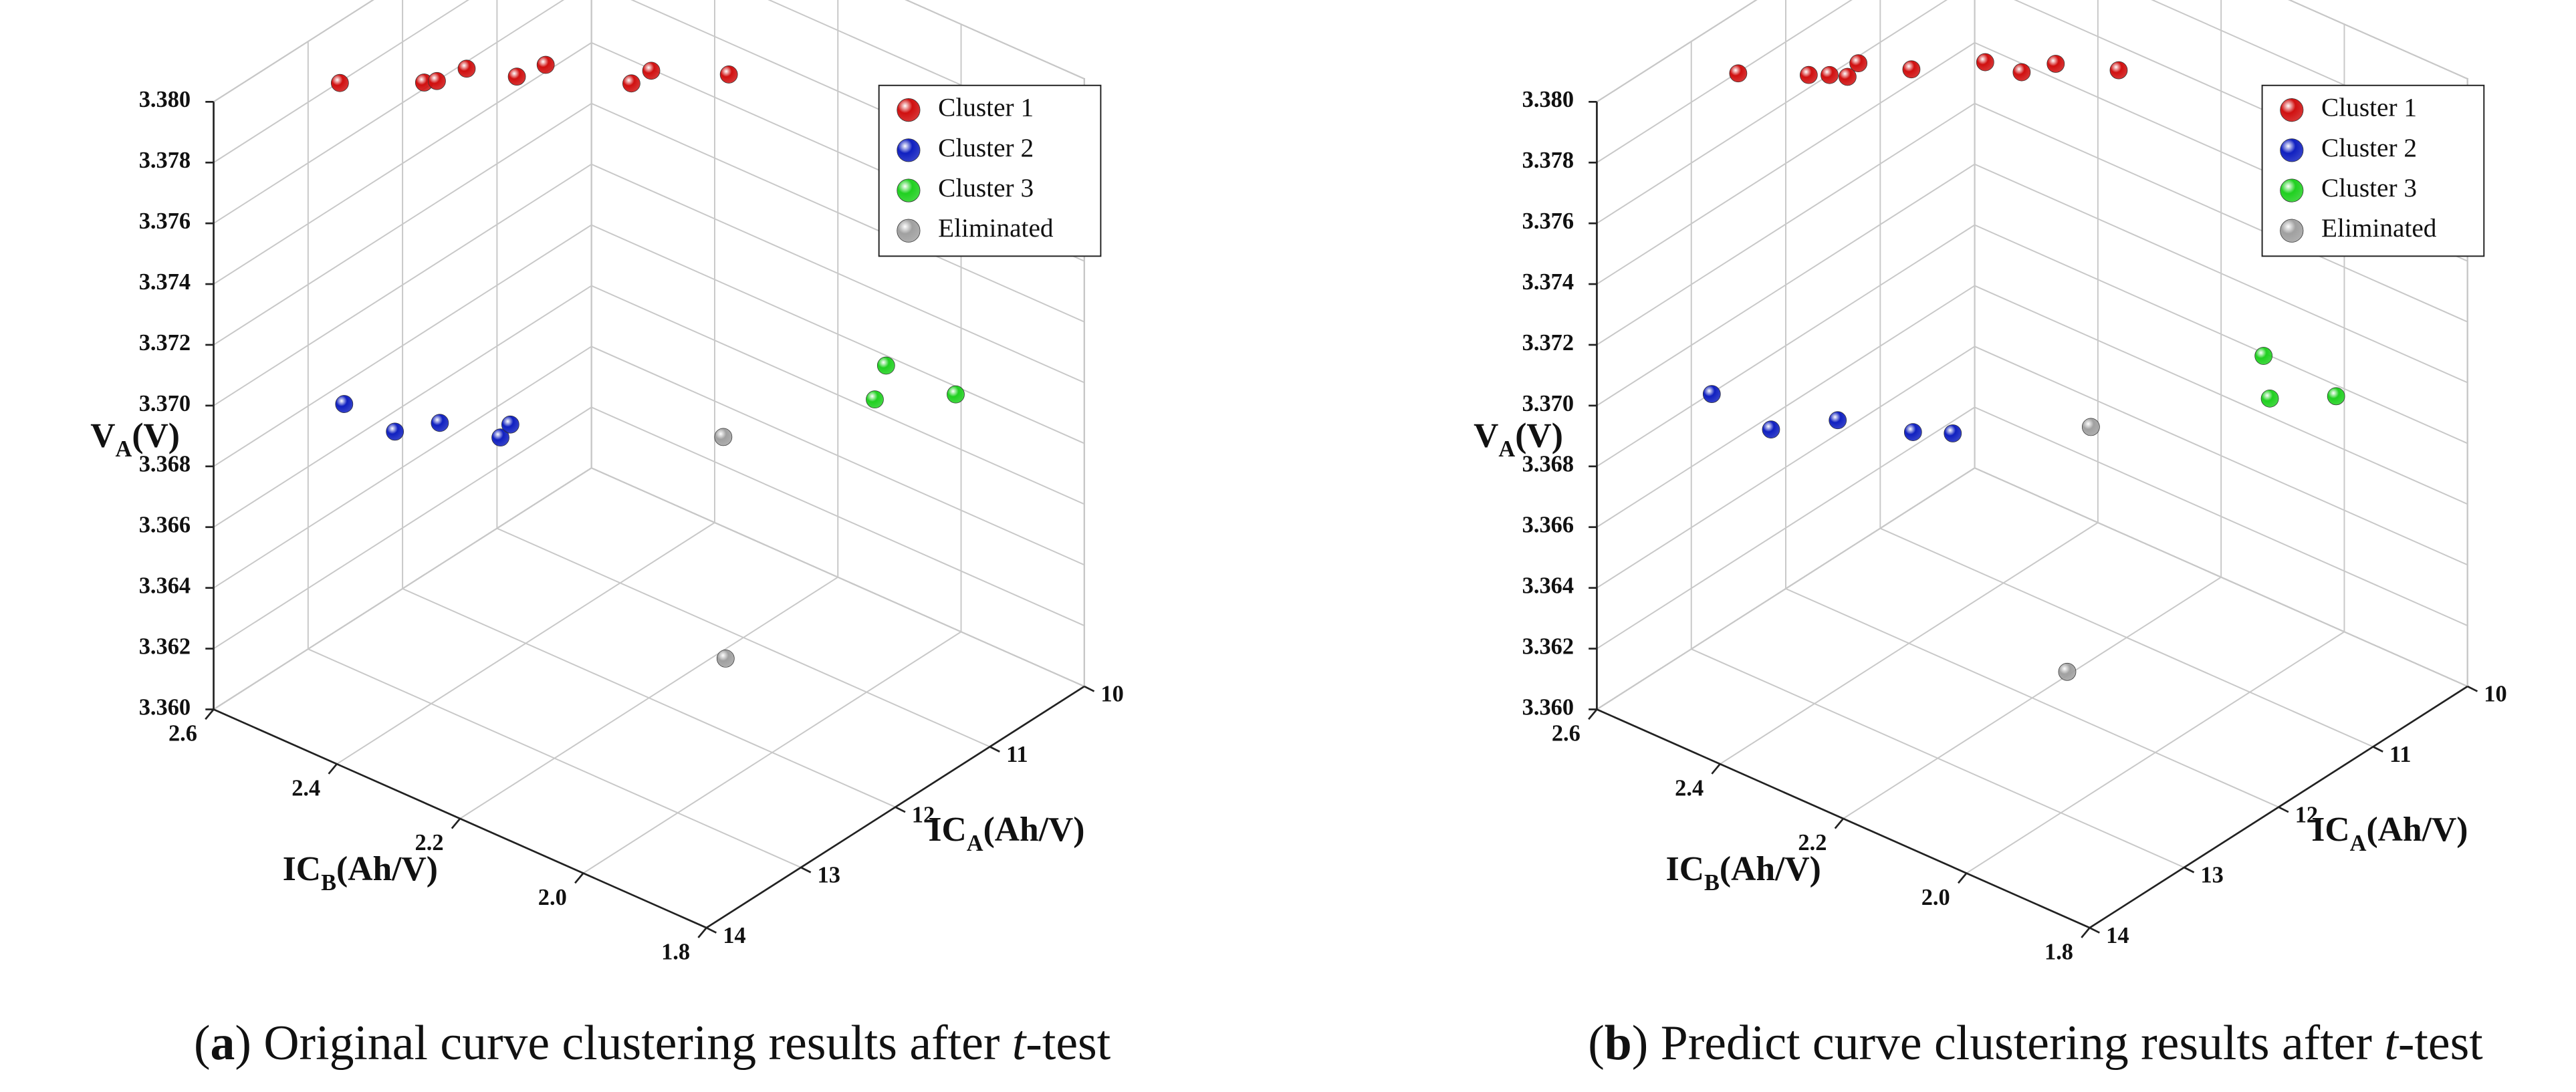  I want to click on x-tick-label: 13, so click(2211, 875).